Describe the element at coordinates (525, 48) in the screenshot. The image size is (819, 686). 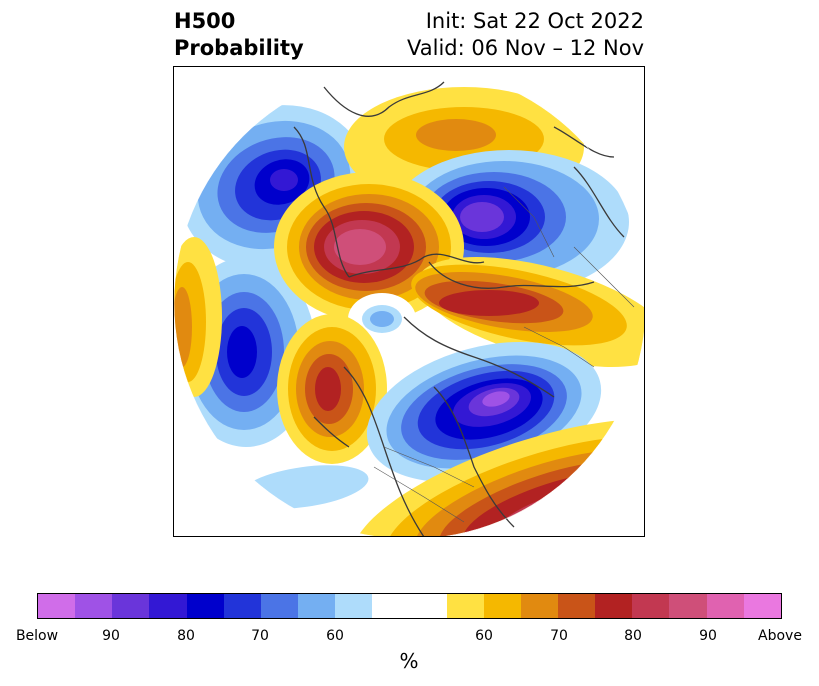
I see `valid-range: Valid: 06 Nov – 12 Nov` at that location.